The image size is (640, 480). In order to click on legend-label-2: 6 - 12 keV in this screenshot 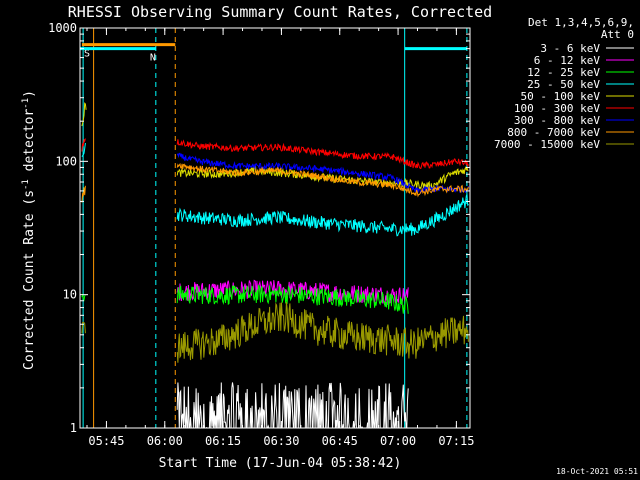, I will do `click(567, 60)`.